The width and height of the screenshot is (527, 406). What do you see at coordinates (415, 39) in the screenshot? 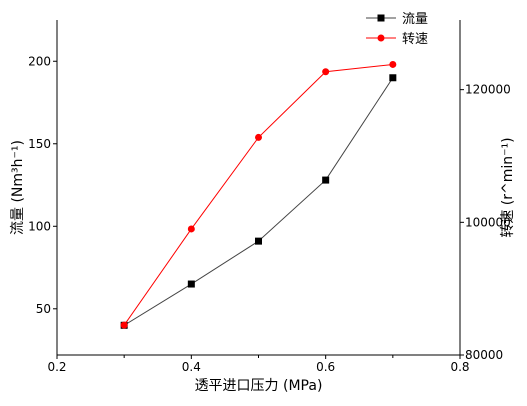
I see `legend-label-2: 转速` at bounding box center [415, 39].